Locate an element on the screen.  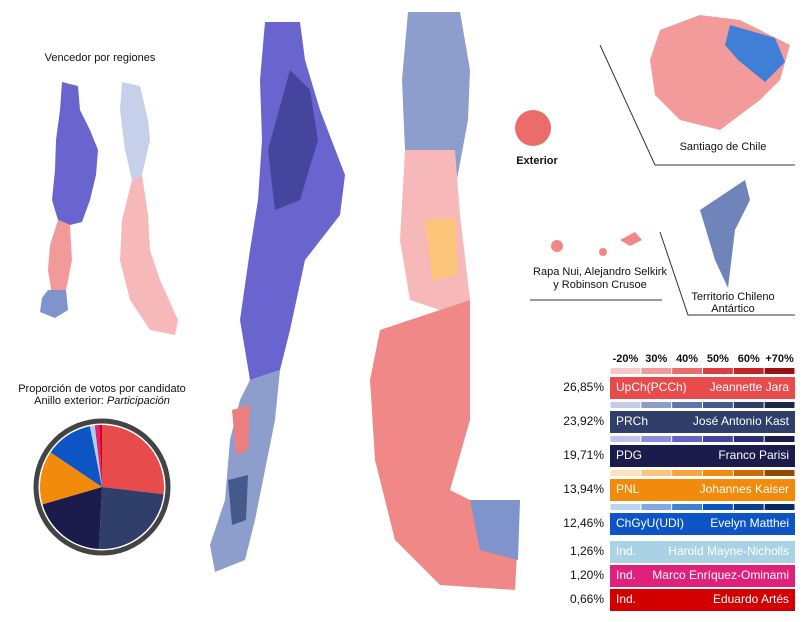
candidate-percent: 1,20% is located at coordinates (587, 575).